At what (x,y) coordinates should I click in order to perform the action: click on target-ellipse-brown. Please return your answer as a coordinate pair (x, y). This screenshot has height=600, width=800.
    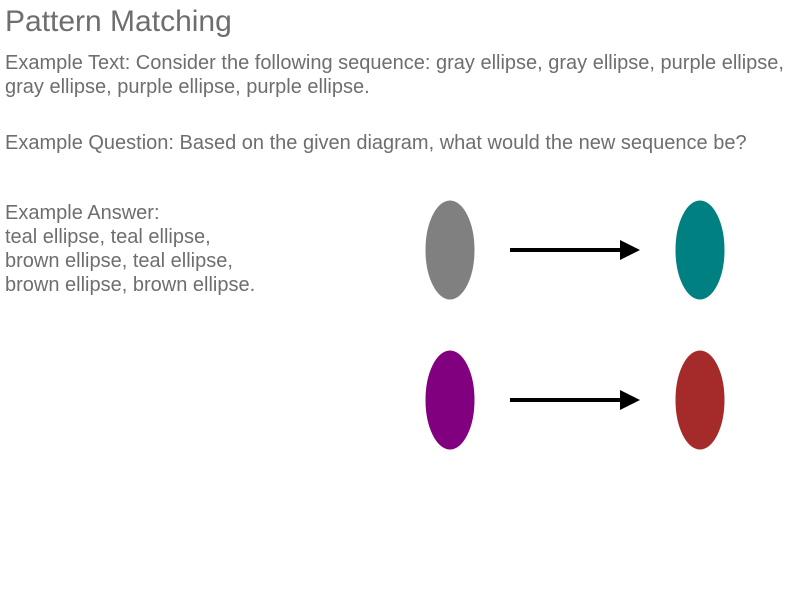
    Looking at the image, I should click on (700, 400).